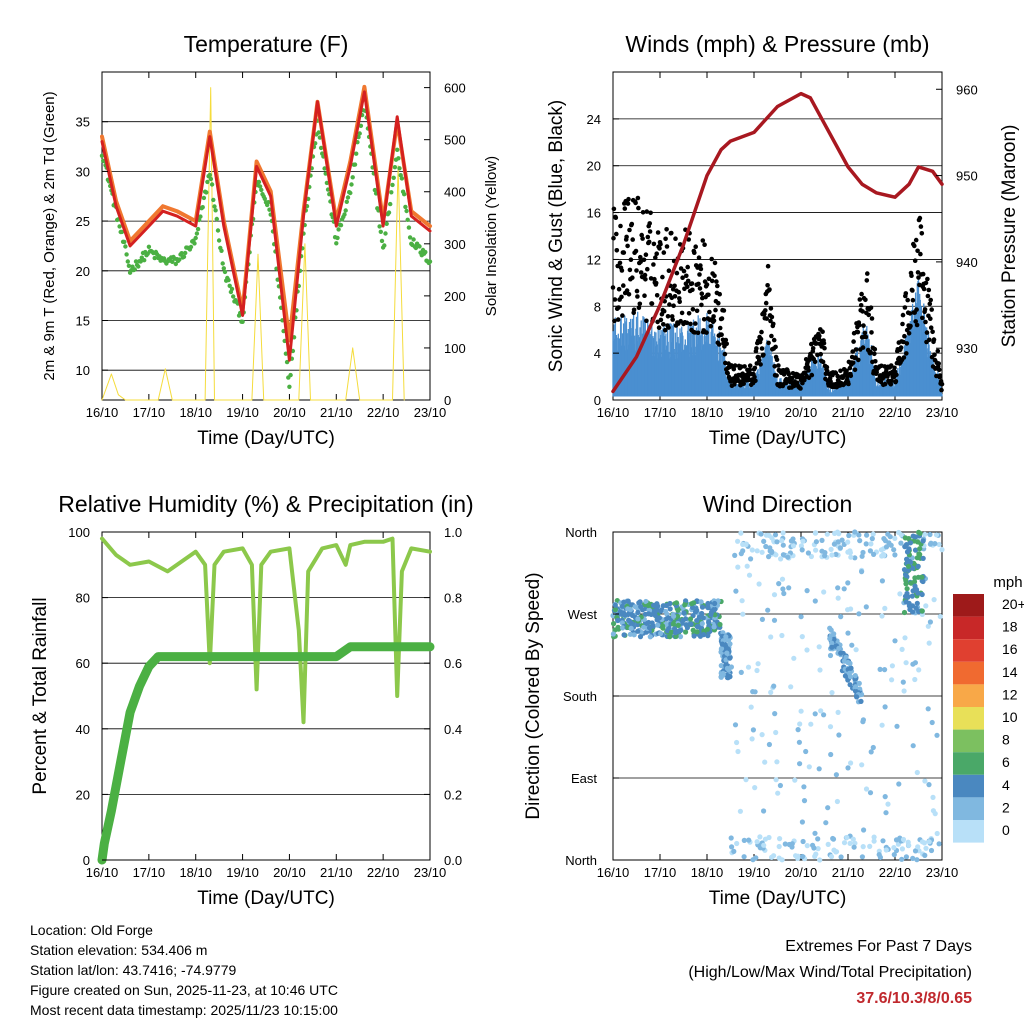 The height and width of the screenshot is (1029, 1024). What do you see at coordinates (597, 400) in the screenshot?
I see `y-tick-label: 0` at bounding box center [597, 400].